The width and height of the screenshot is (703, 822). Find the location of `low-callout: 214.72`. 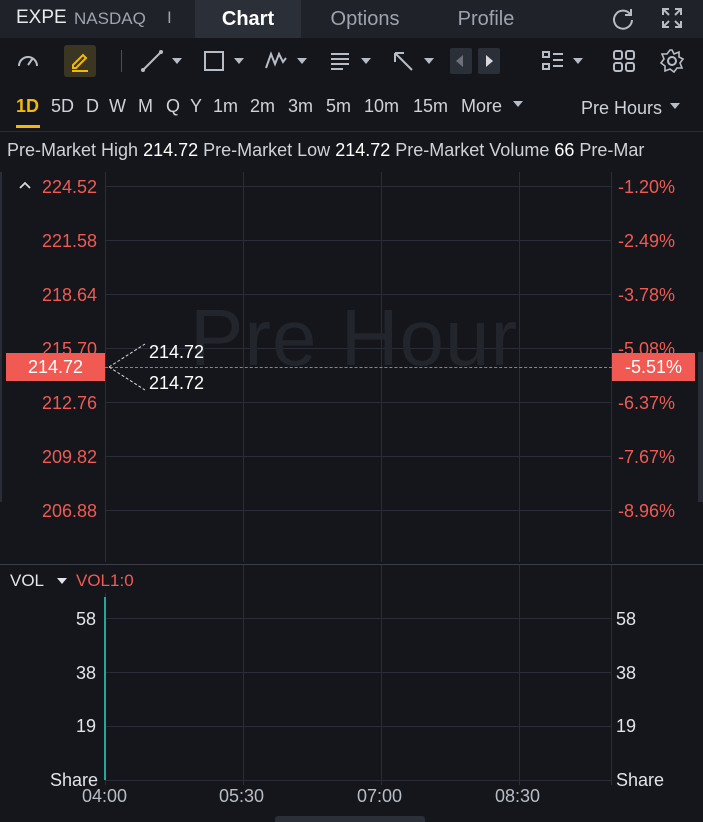

low-callout: 214.72 is located at coordinates (177, 383).